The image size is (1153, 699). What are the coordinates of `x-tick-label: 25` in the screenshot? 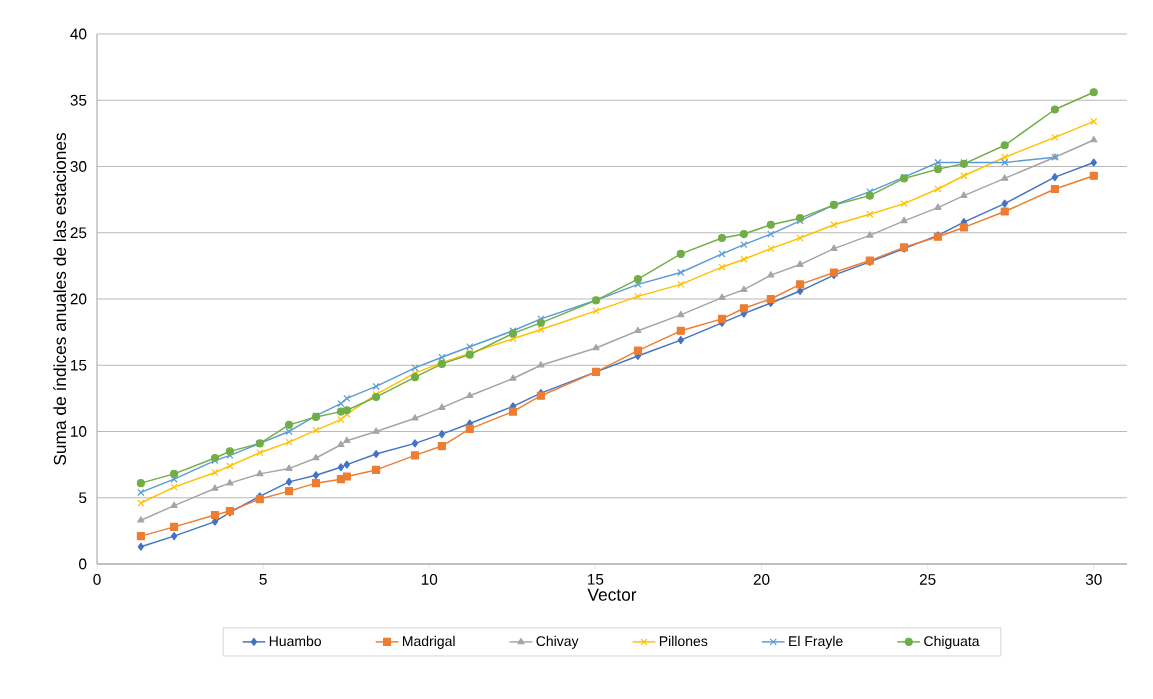 It's located at (927, 579).